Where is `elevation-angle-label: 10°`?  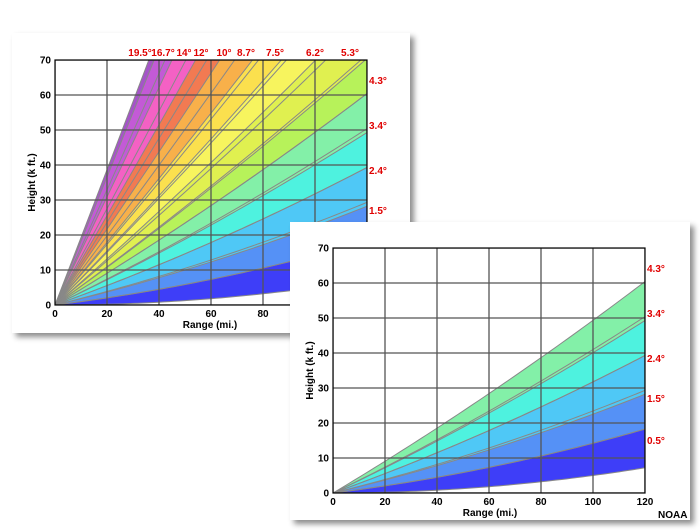
elevation-angle-label: 10° is located at coordinates (223, 53).